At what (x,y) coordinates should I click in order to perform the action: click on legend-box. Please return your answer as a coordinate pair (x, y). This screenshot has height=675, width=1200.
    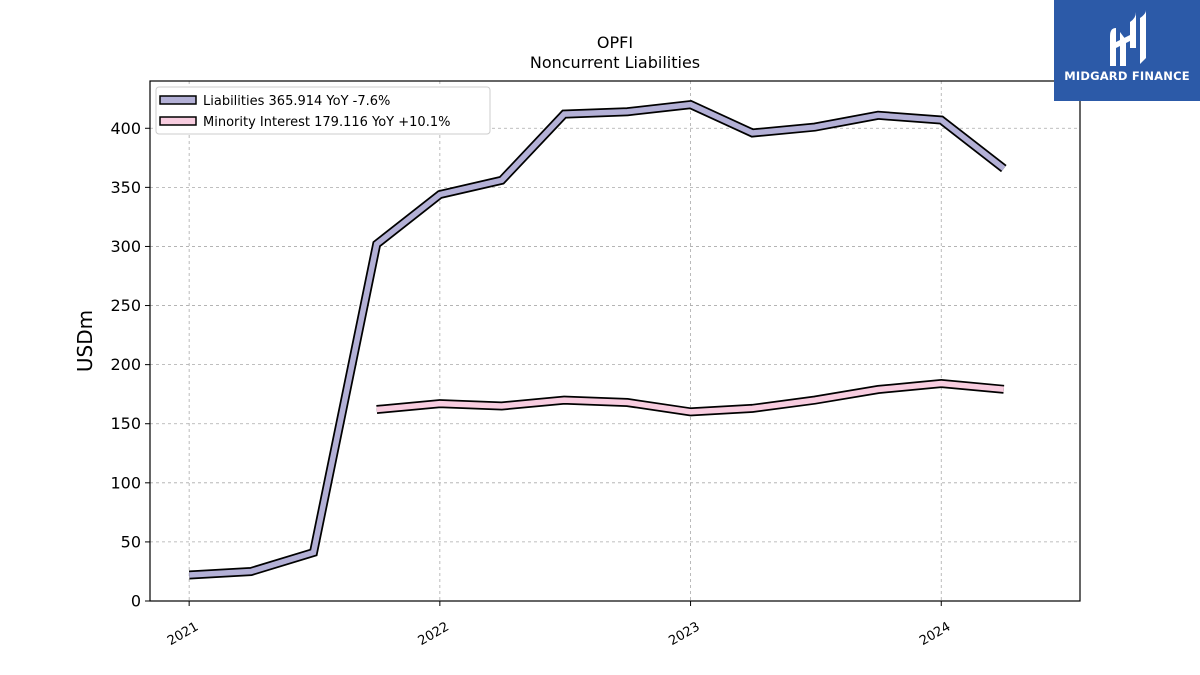
    Looking at the image, I should click on (323, 110).